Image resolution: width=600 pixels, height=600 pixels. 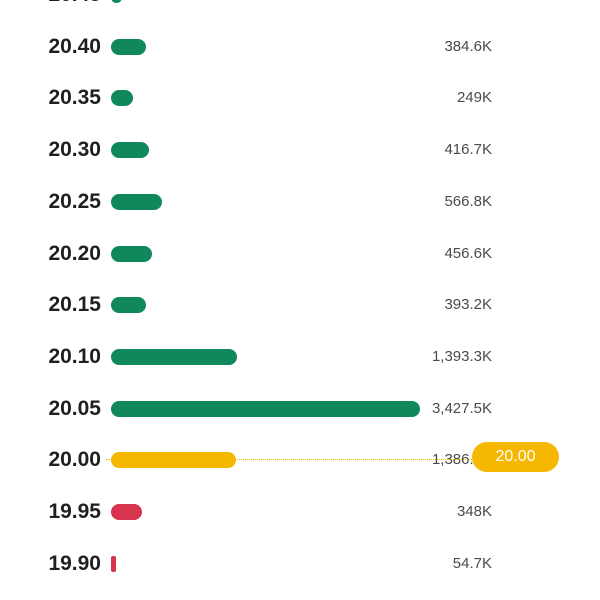 I want to click on volume-label: 348K, so click(x=474, y=511).